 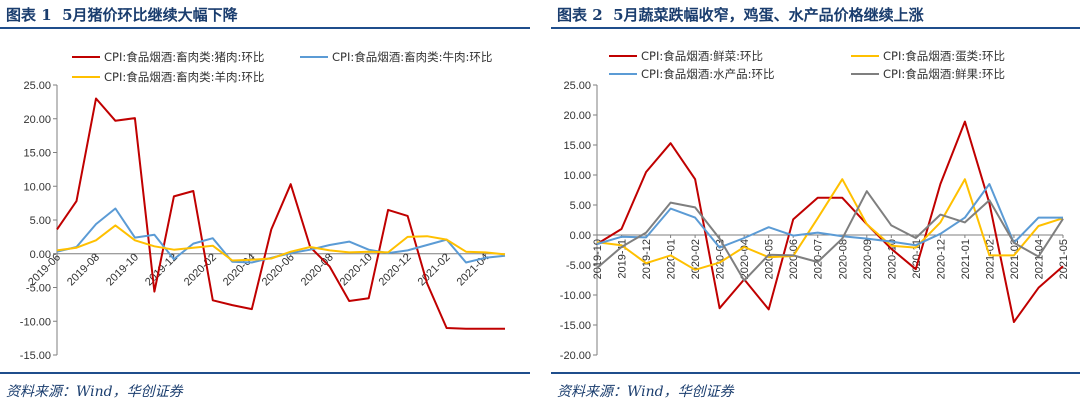 I want to click on legend-label: CPI:食品烟酒:水产品:环比, so click(x=707, y=74).